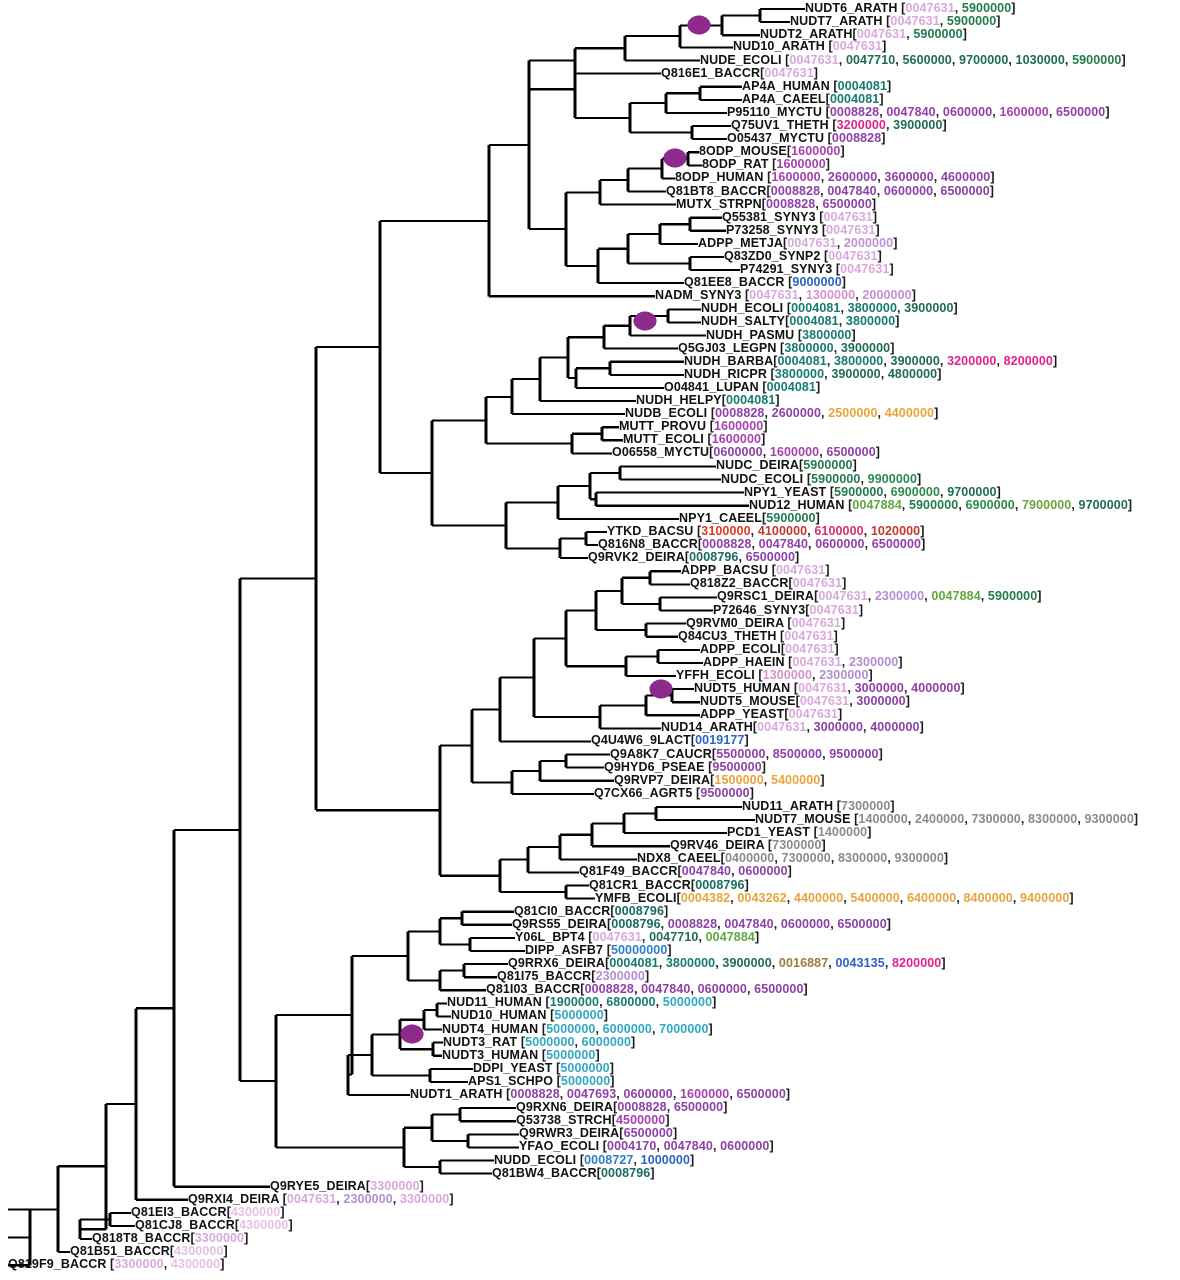 This screenshot has width=1180, height=1280. What do you see at coordinates (1109, 819) in the screenshot?
I see `go-term: 9300000` at bounding box center [1109, 819].